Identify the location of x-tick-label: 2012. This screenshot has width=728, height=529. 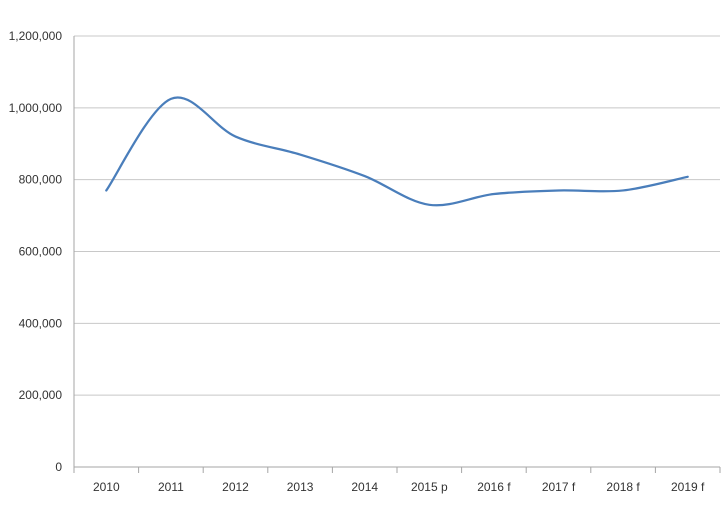
(235, 487).